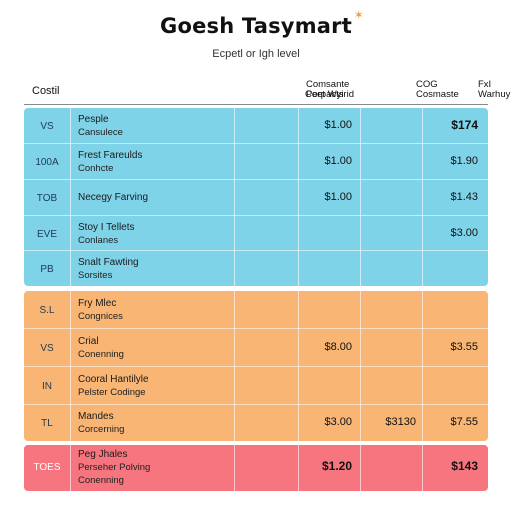 The height and width of the screenshot is (512, 512). What do you see at coordinates (47, 423) in the screenshot?
I see `row-code: TL` at bounding box center [47, 423].